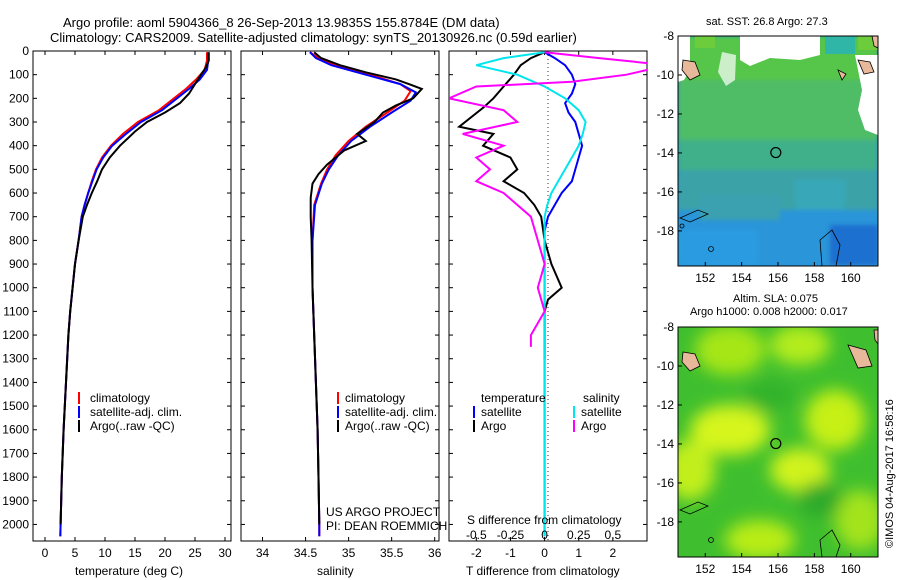  I want to click on xtick-label: 5, so click(75, 553).